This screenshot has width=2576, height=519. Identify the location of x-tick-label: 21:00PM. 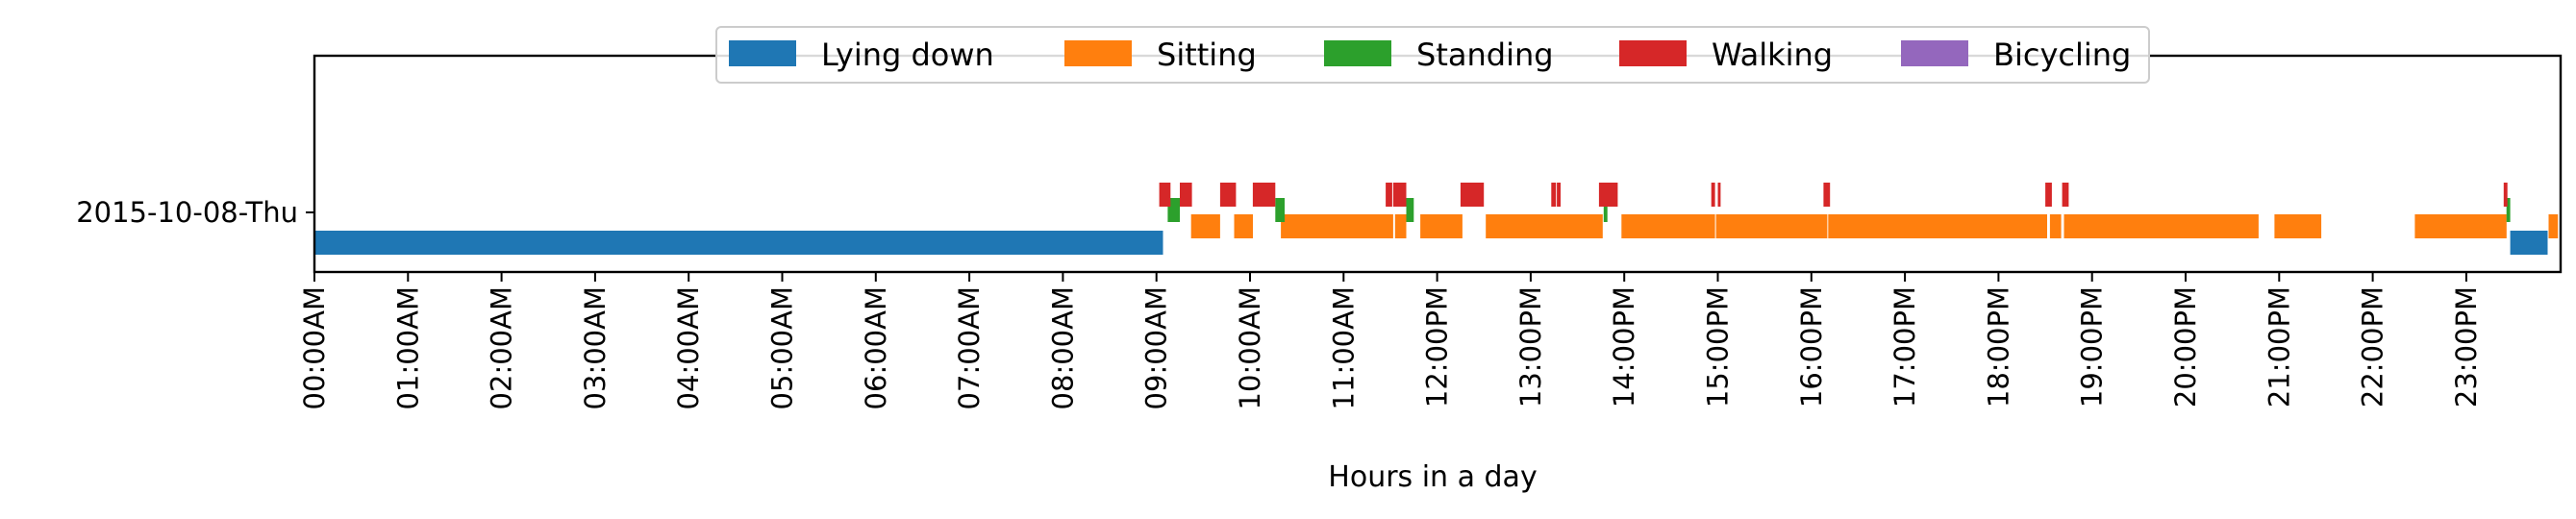
(2279, 347).